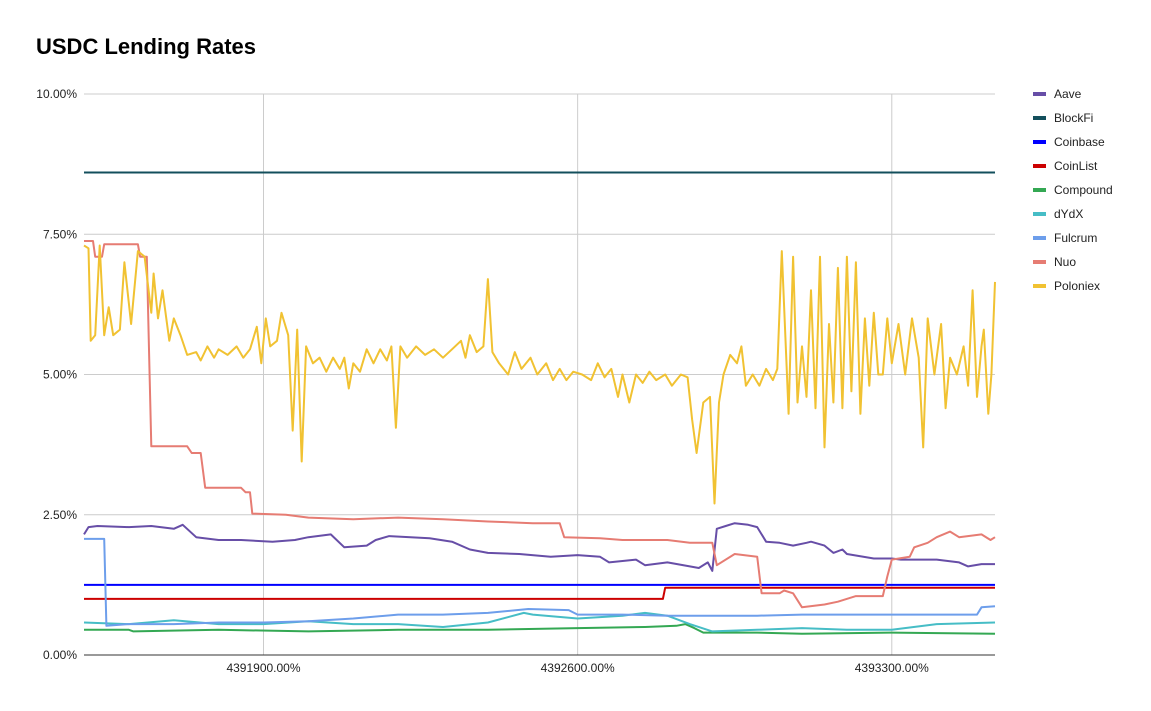 This screenshot has width=1151, height=711. I want to click on legend-label-coinbase: Coinbase, so click(1079, 142).